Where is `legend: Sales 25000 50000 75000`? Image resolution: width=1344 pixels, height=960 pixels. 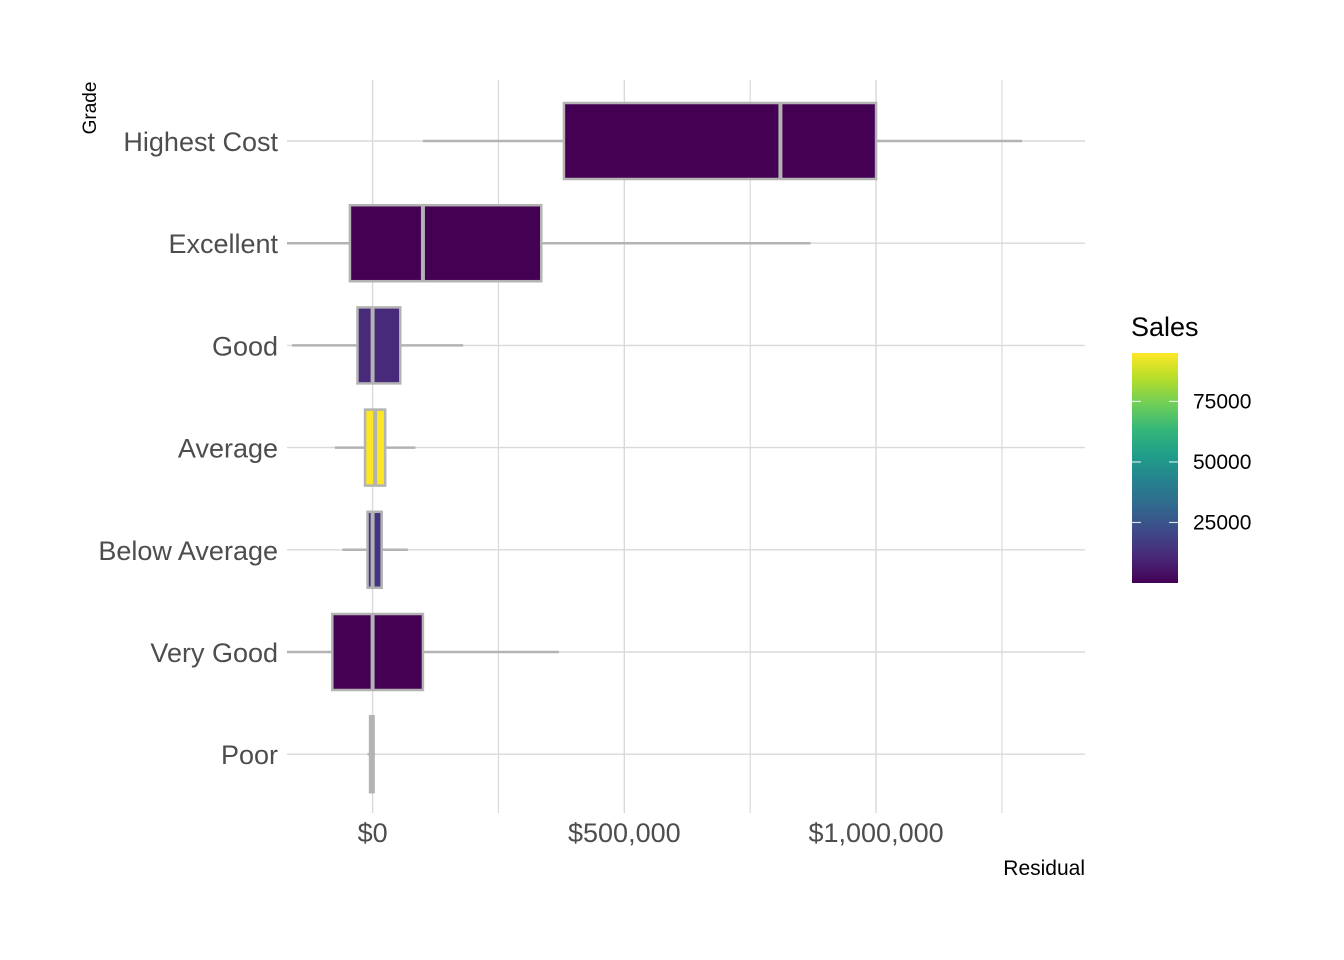 legend: Sales 25000 50000 75000 is located at coordinates (1191, 447).